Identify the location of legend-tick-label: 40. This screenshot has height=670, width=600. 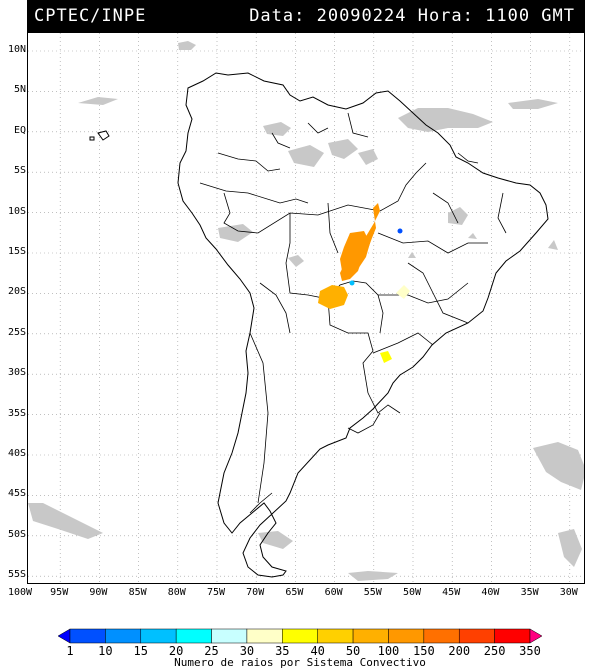
(317, 651).